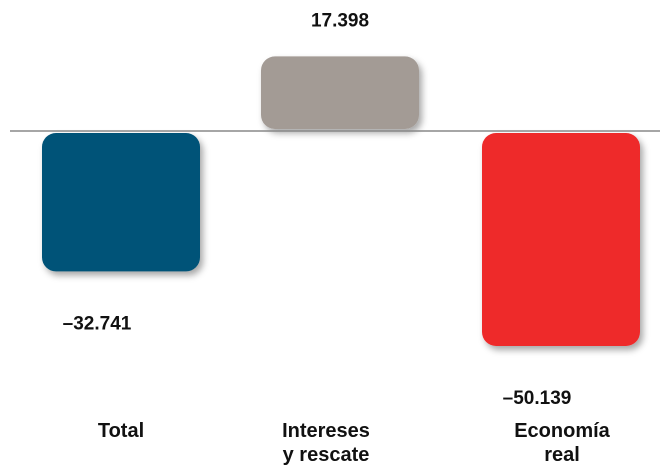 The image size is (660, 467). What do you see at coordinates (340, 20) in the screenshot?
I see `value-label-2: 17.398` at bounding box center [340, 20].